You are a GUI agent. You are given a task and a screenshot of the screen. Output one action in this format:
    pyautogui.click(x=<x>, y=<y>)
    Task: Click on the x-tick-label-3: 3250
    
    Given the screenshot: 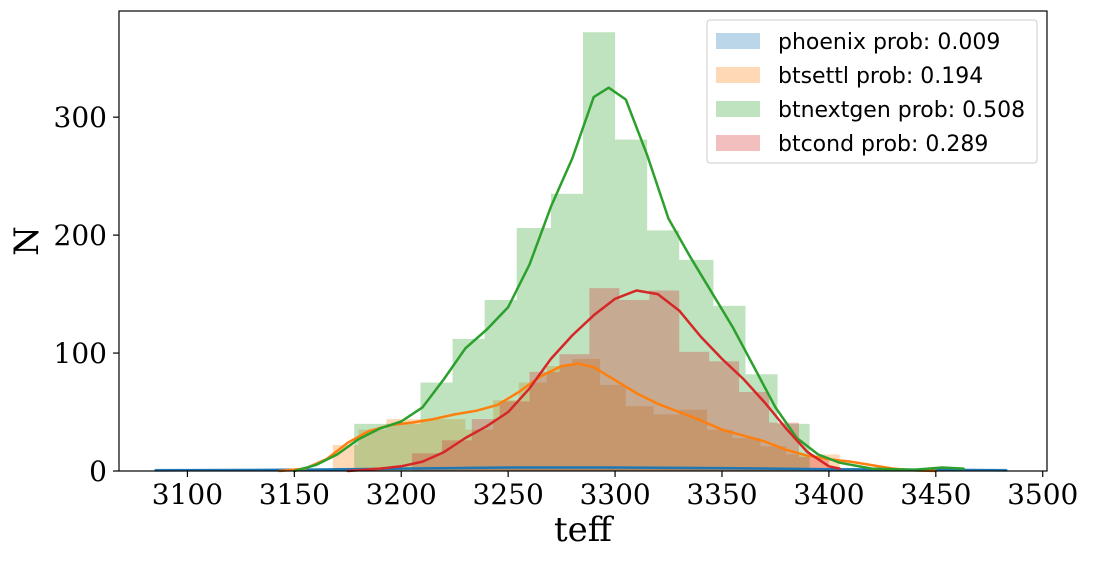 What is the action you would take?
    pyautogui.click(x=508, y=494)
    